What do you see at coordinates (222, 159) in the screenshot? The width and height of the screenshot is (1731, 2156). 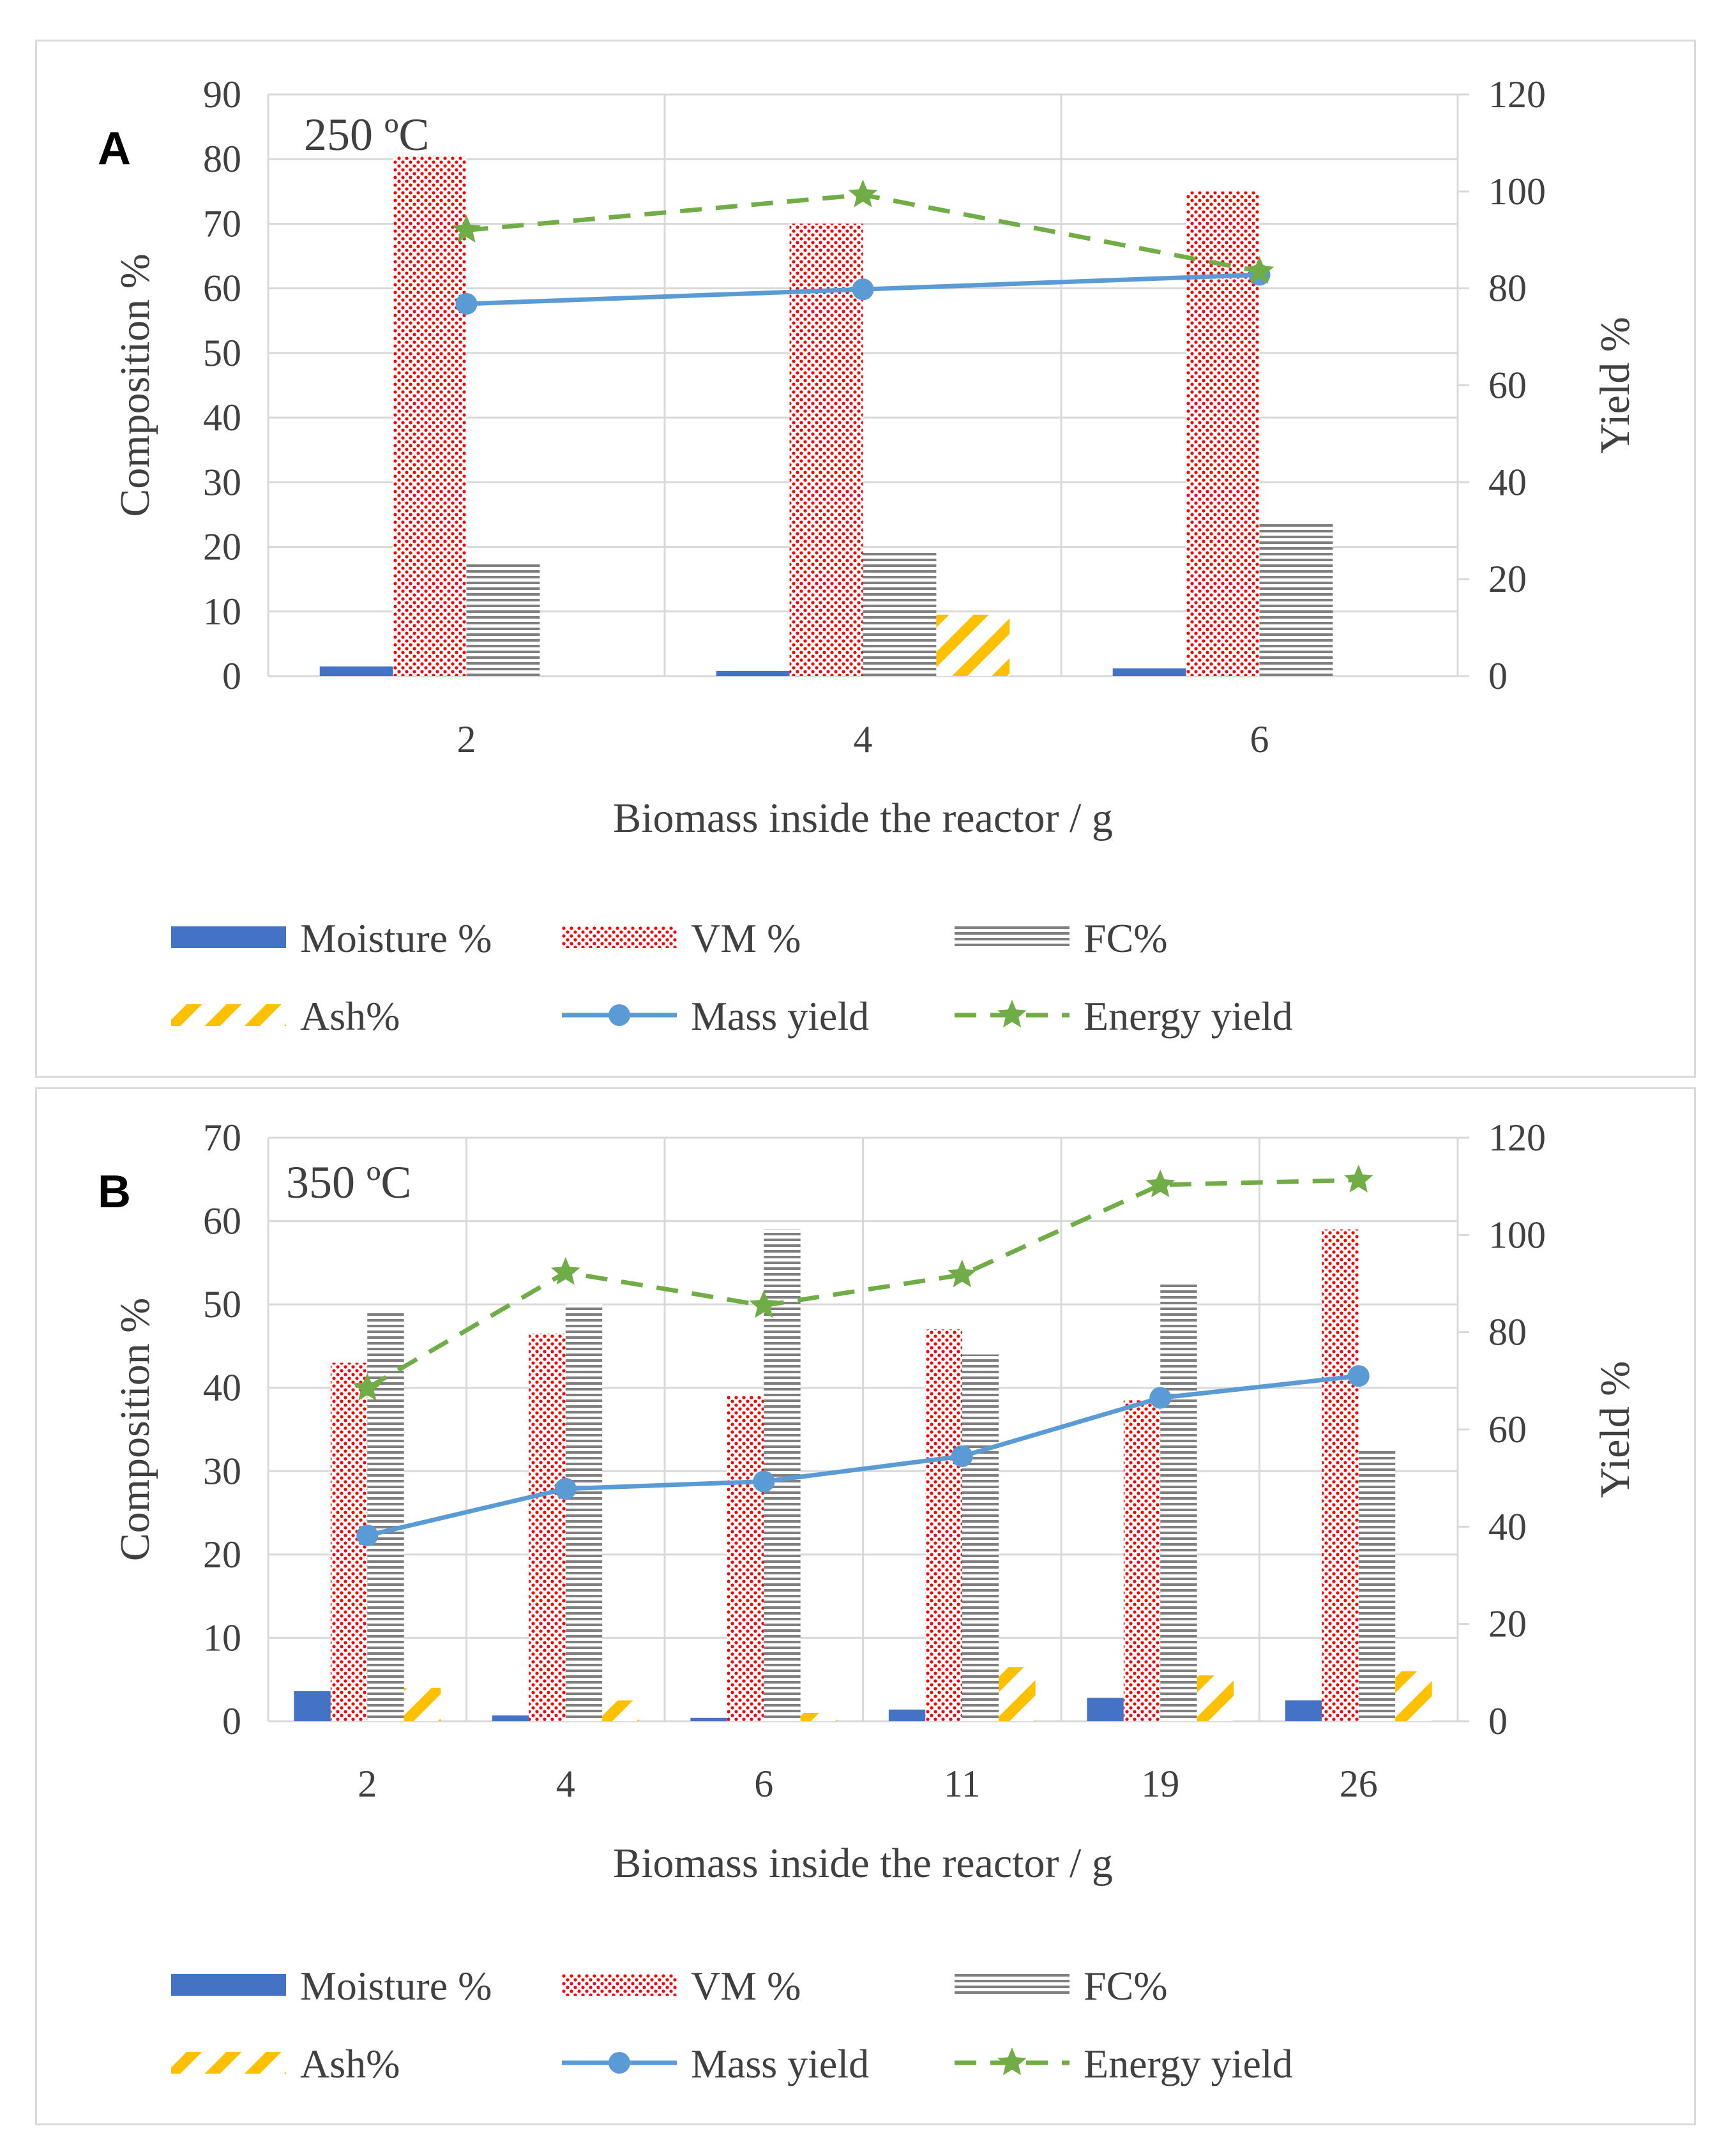 I see `y-tick-label: 80` at bounding box center [222, 159].